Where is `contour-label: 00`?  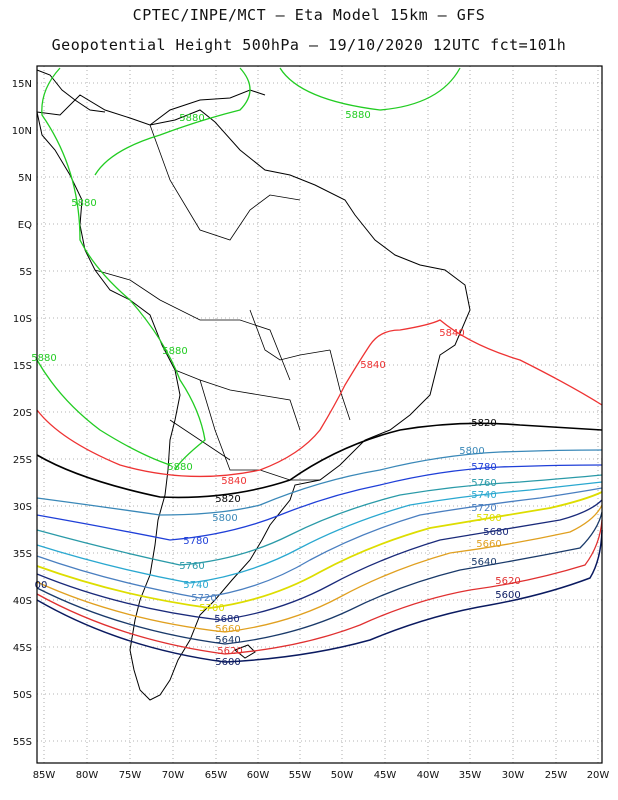 contour-label: 00 is located at coordinates (41, 585).